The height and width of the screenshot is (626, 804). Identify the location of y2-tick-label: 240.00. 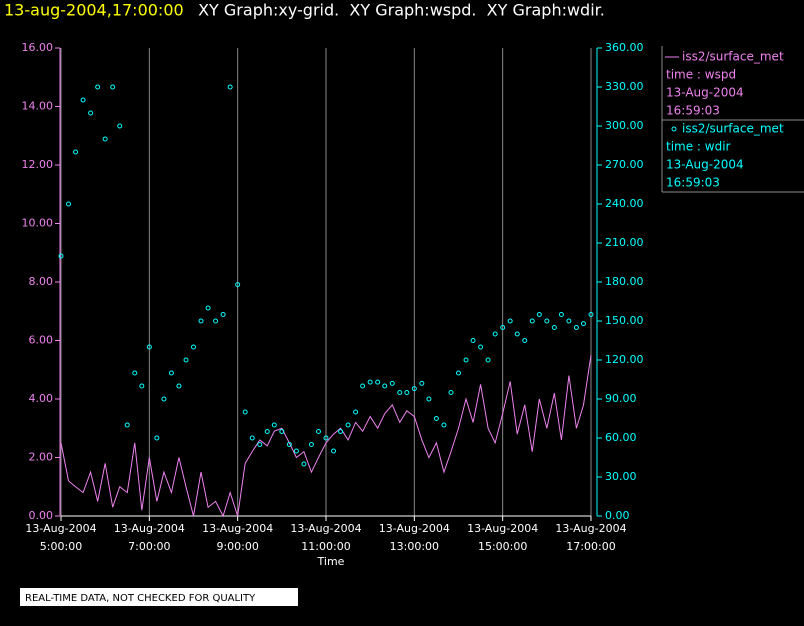
(624, 203).